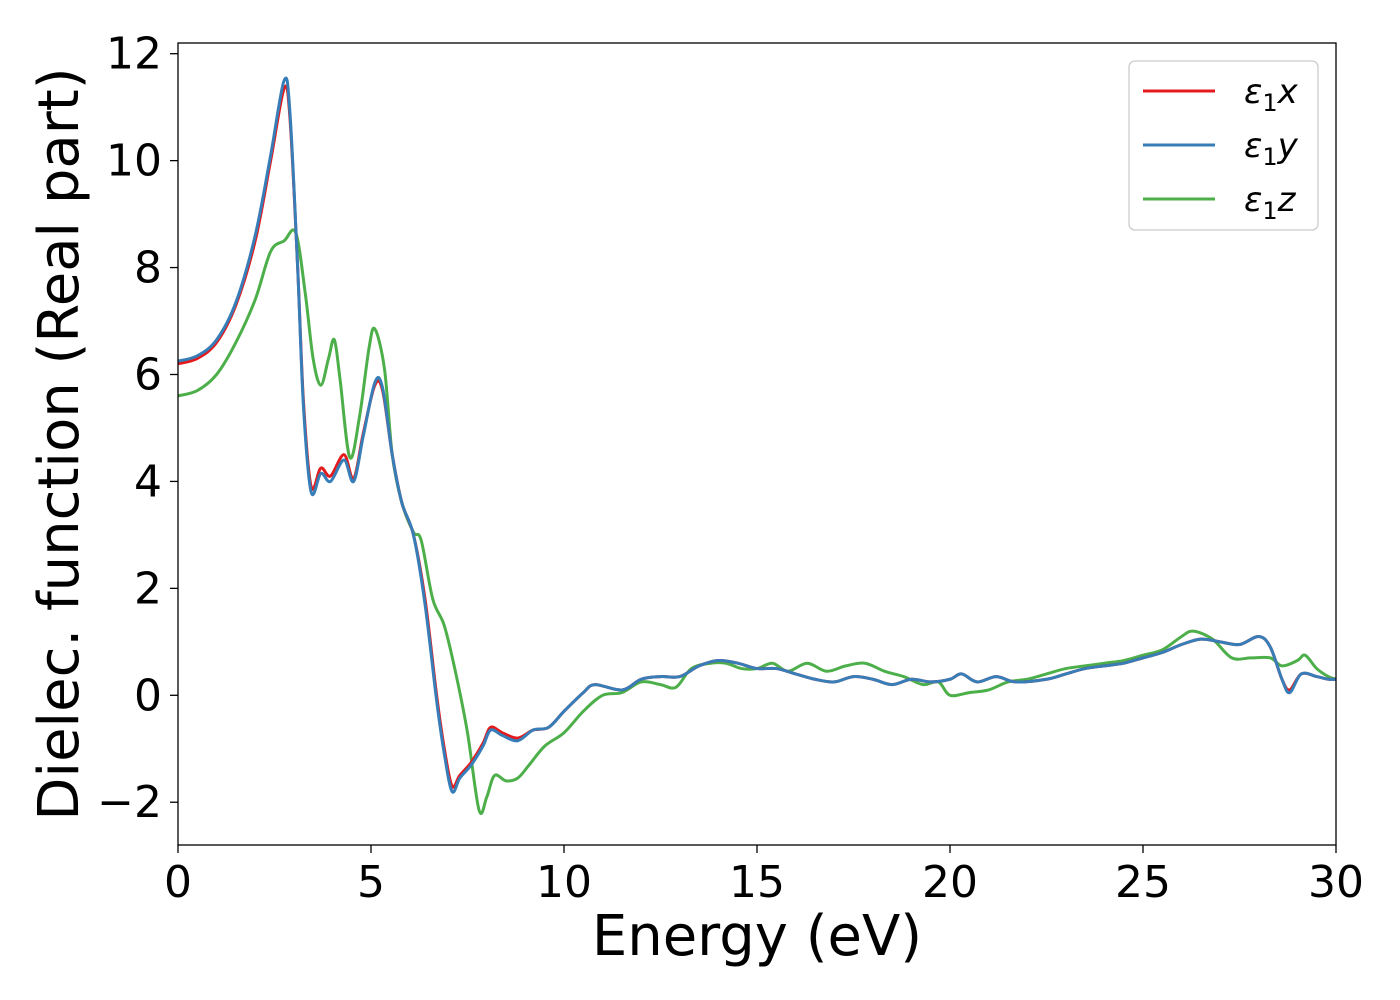 The height and width of the screenshot is (1000, 1400). Describe the element at coordinates (148, 588) in the screenshot. I see `y-tick-label: 2` at that location.